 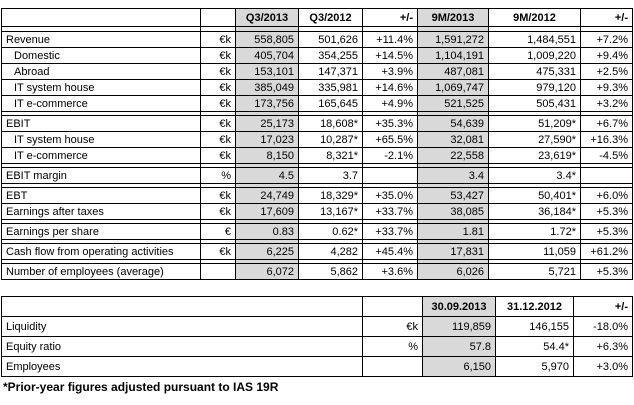 What do you see at coordinates (267, 87) in the screenshot?
I see `row-value: 385,049` at bounding box center [267, 87].